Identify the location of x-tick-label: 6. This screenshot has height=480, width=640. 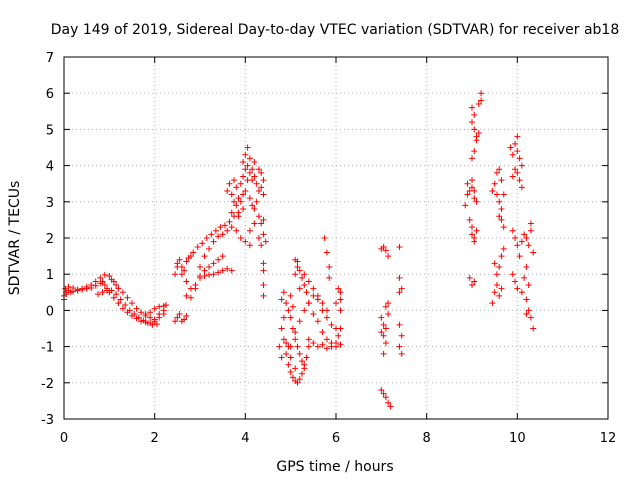
(336, 438).